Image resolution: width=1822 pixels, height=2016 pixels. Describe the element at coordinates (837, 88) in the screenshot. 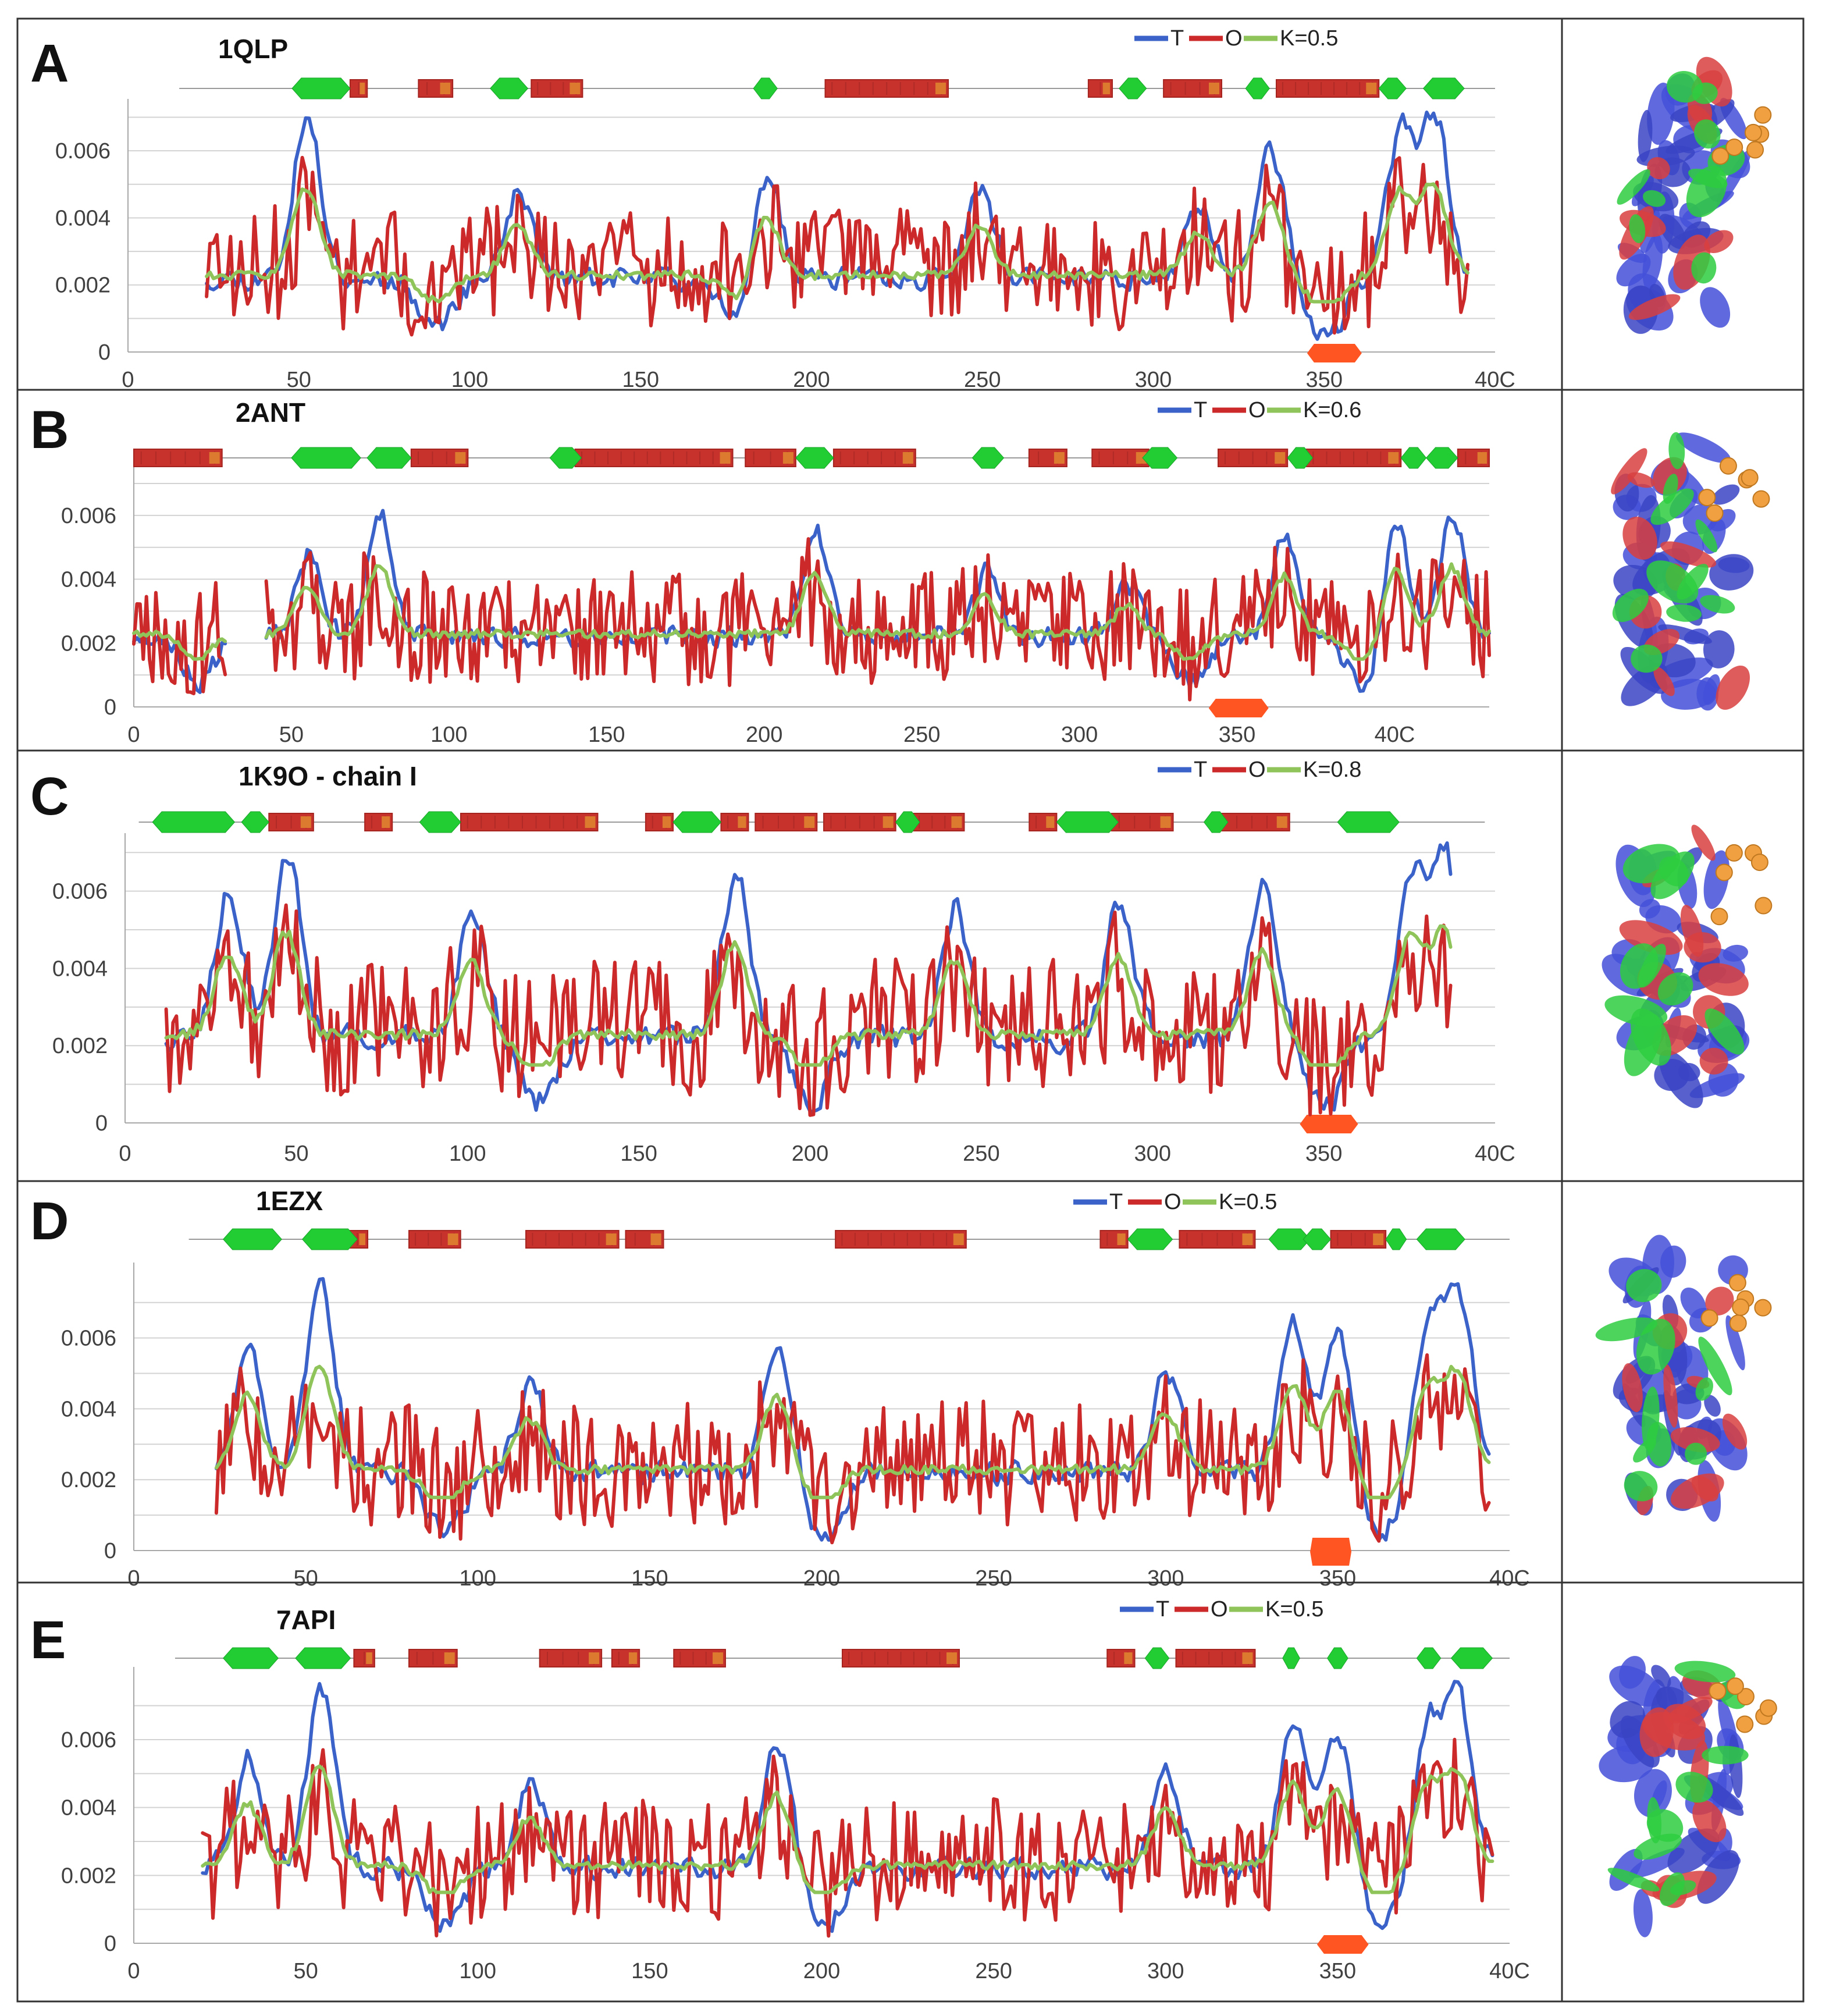

I see `secondary-structure-track` at that location.